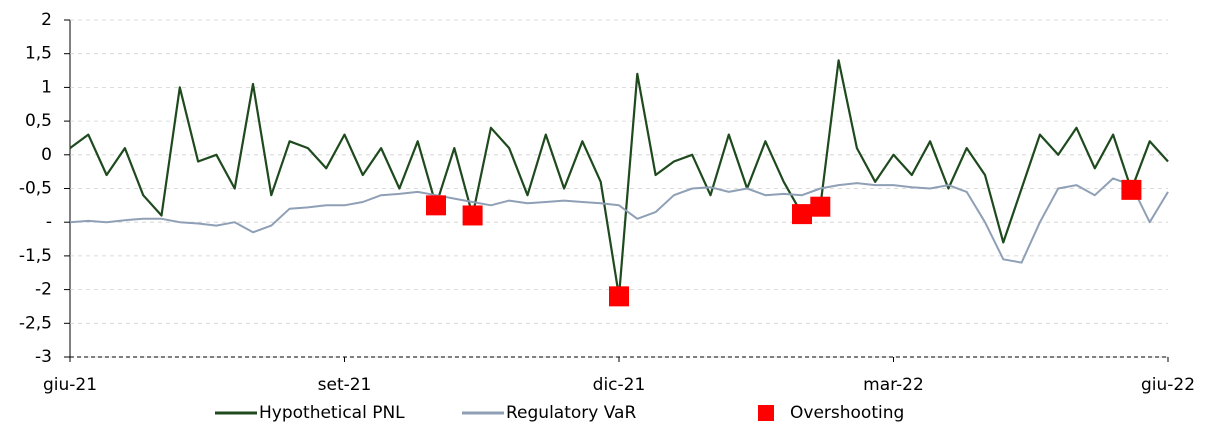  Describe the element at coordinates (35, 189) in the screenshot. I see `y-tick-label: -0,5` at that location.